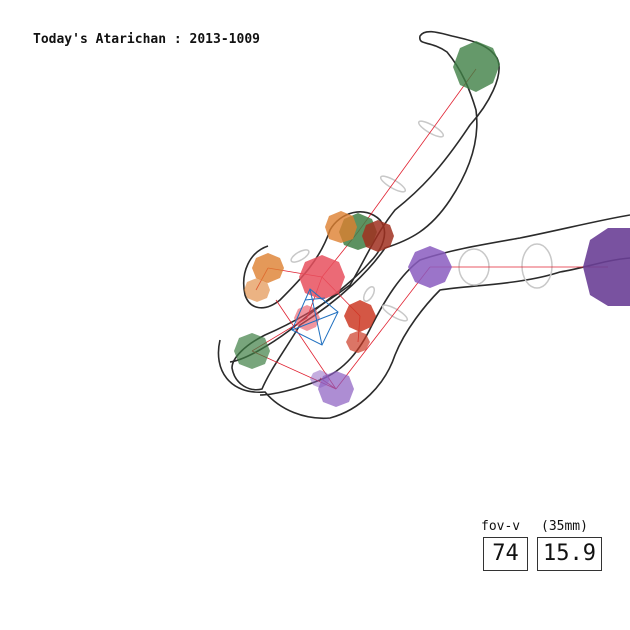 The height and width of the screenshot is (630, 630). What do you see at coordinates (322, 277) in the screenshot?
I see `chest-joint` at bounding box center [322, 277].